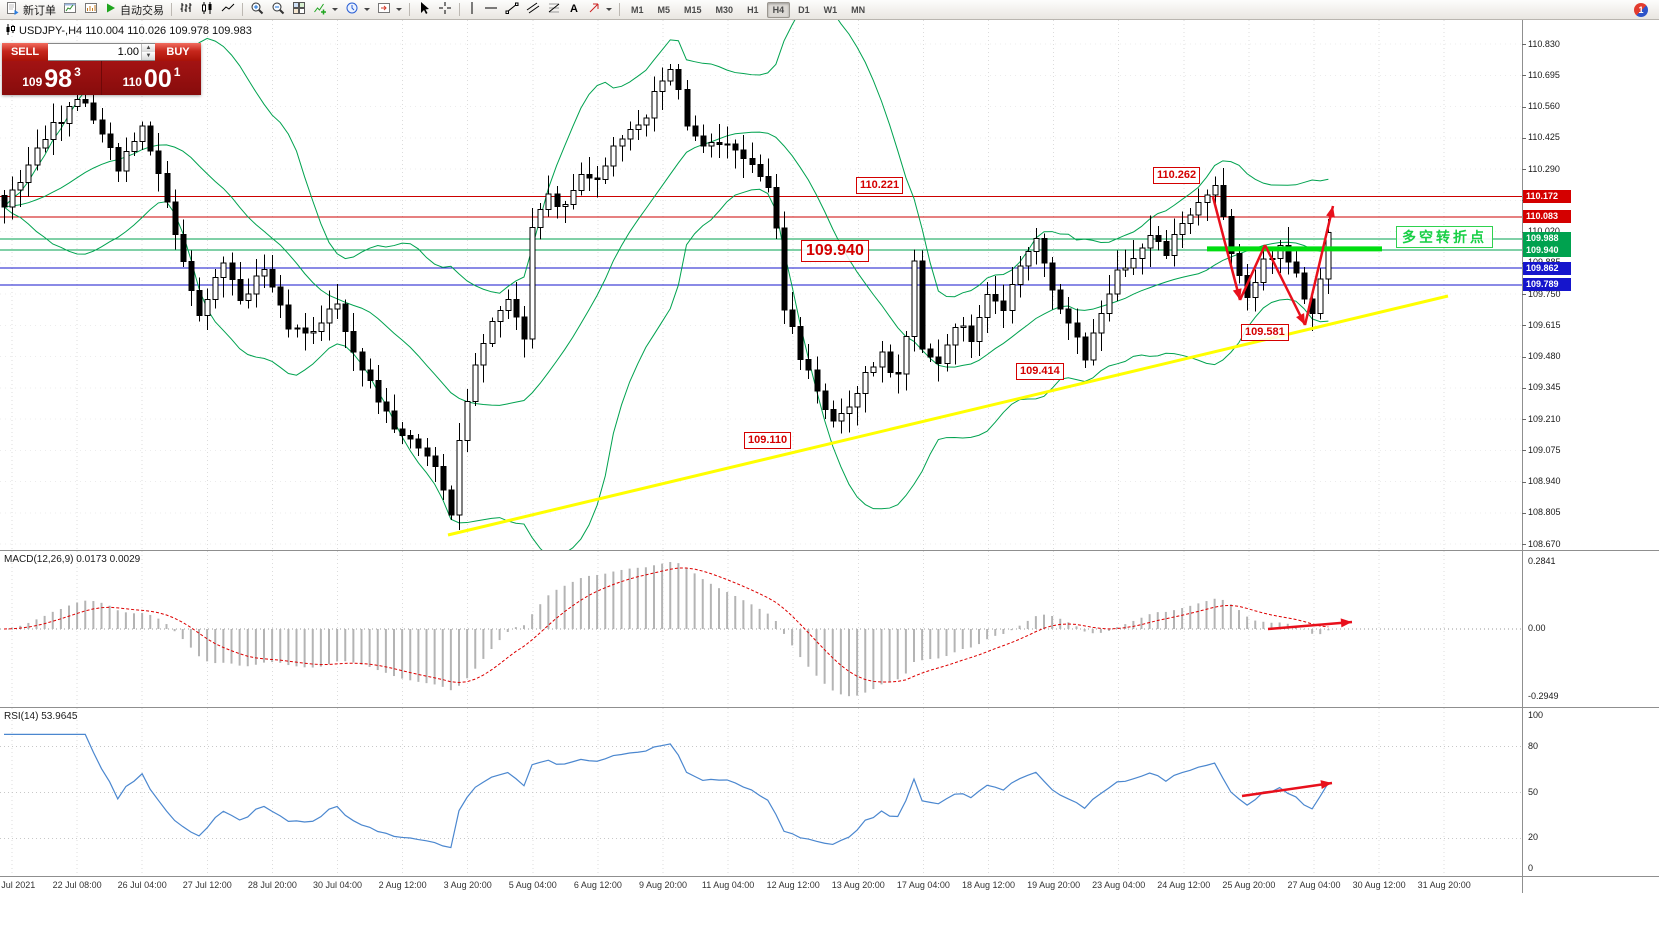 Image resolution: width=1659 pixels, height=943 pixels. What do you see at coordinates (148, 48) in the screenshot?
I see `spin-up-icon: ▲` at bounding box center [148, 48].